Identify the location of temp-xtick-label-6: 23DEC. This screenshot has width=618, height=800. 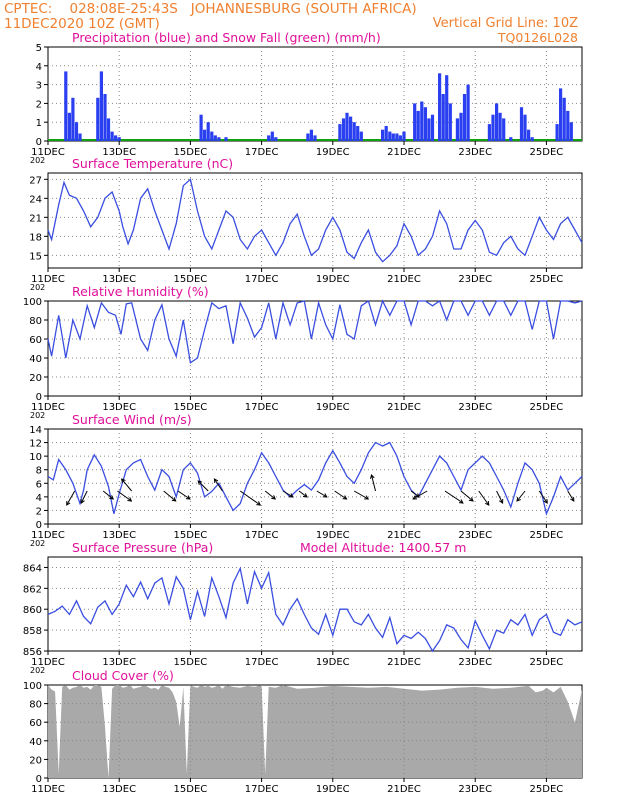
(475, 279).